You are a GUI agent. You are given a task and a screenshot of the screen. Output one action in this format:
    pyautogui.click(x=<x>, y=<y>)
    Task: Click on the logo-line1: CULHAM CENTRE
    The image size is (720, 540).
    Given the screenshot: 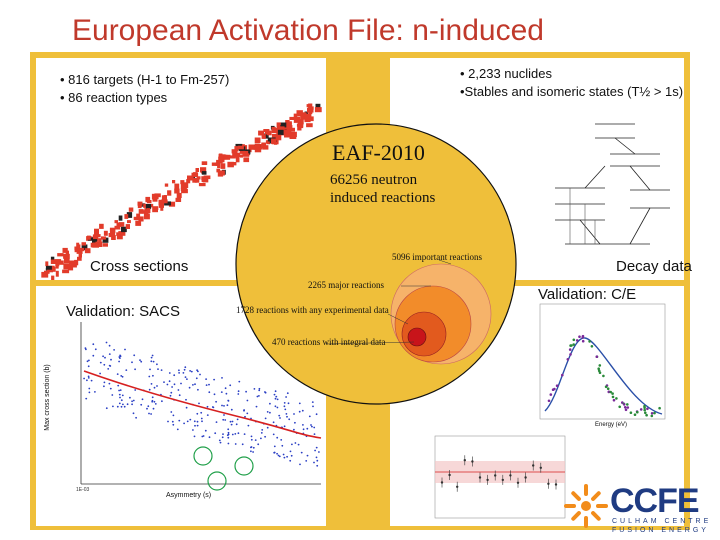 What is the action you would take?
    pyautogui.click(x=662, y=521)
    